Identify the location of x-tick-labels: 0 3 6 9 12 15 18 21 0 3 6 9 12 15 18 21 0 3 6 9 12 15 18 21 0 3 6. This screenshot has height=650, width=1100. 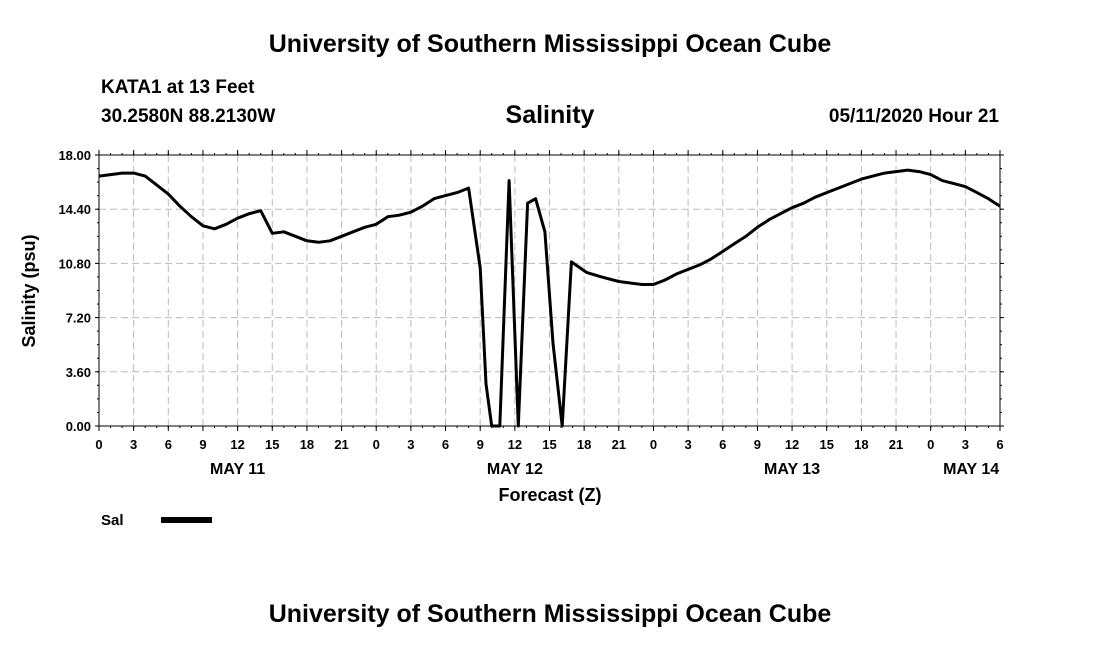
(549, 444).